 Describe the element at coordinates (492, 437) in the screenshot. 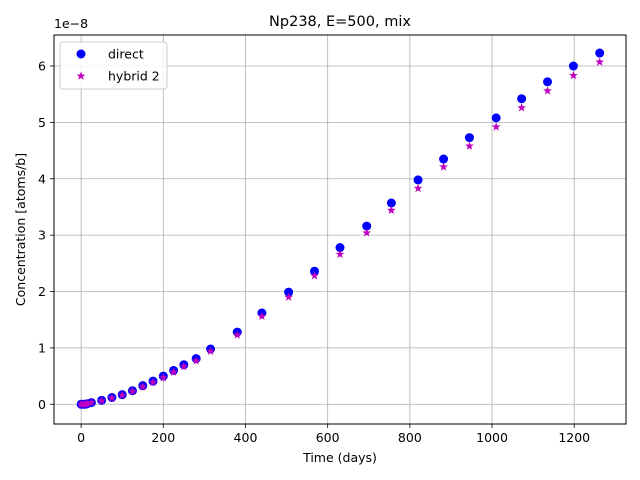

I see `x-tick-label: 1000` at that location.